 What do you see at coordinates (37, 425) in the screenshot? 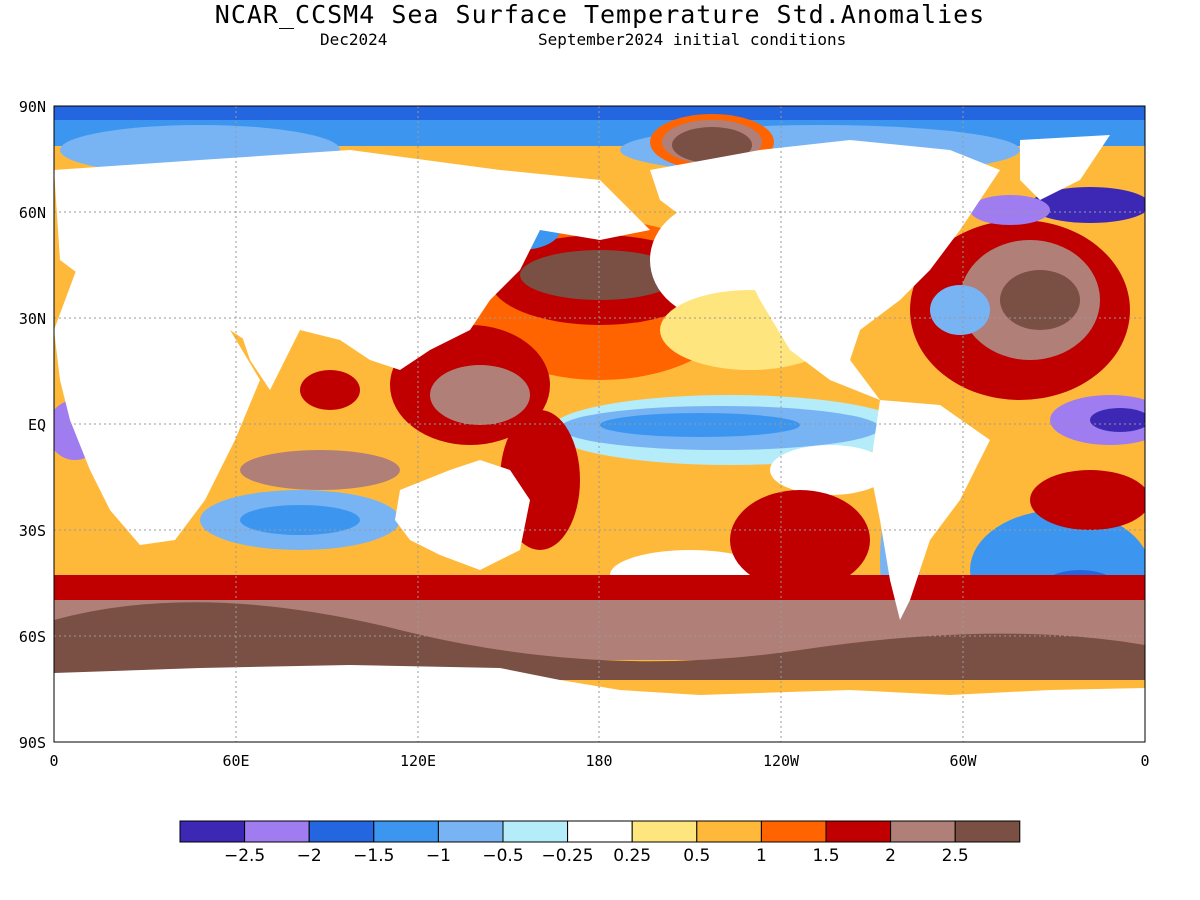
I see `lat-tick-eq: EQ` at bounding box center [37, 425].